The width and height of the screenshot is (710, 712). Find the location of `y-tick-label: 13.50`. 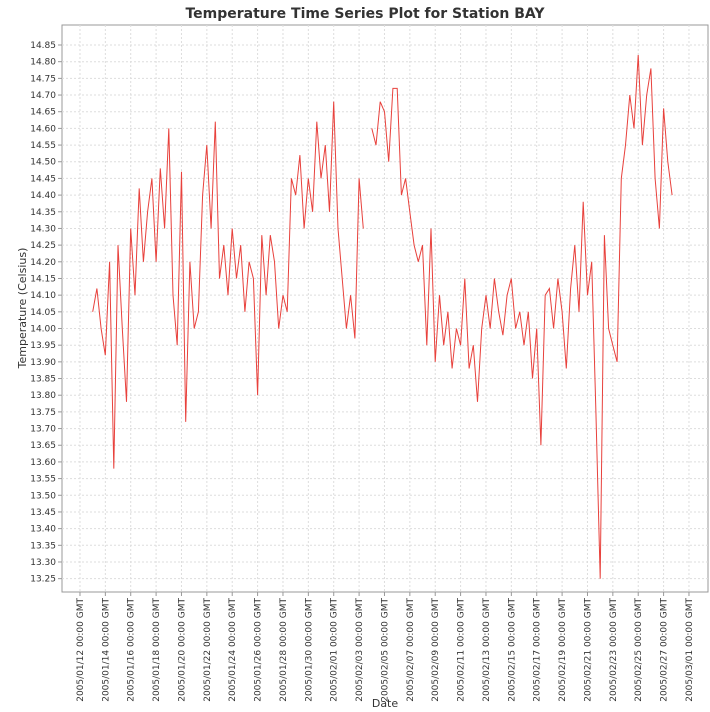

y-tick-label: 13.50 is located at coordinates (43, 496).